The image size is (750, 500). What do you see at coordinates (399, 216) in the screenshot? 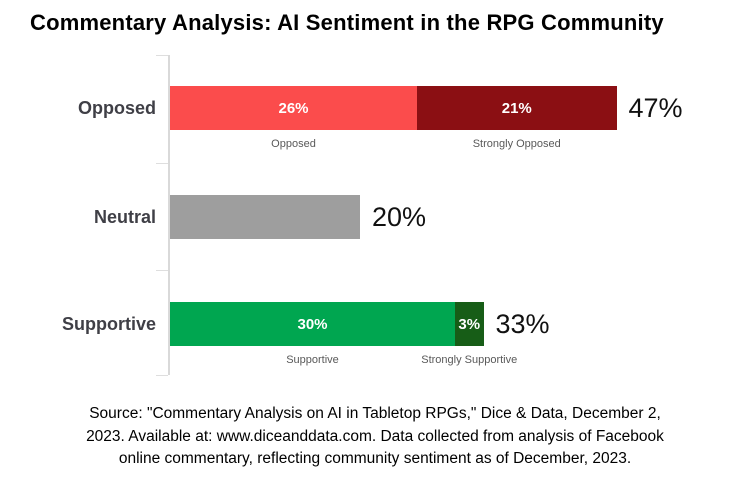
I see `total-value-label-neutral: 20%` at bounding box center [399, 216].